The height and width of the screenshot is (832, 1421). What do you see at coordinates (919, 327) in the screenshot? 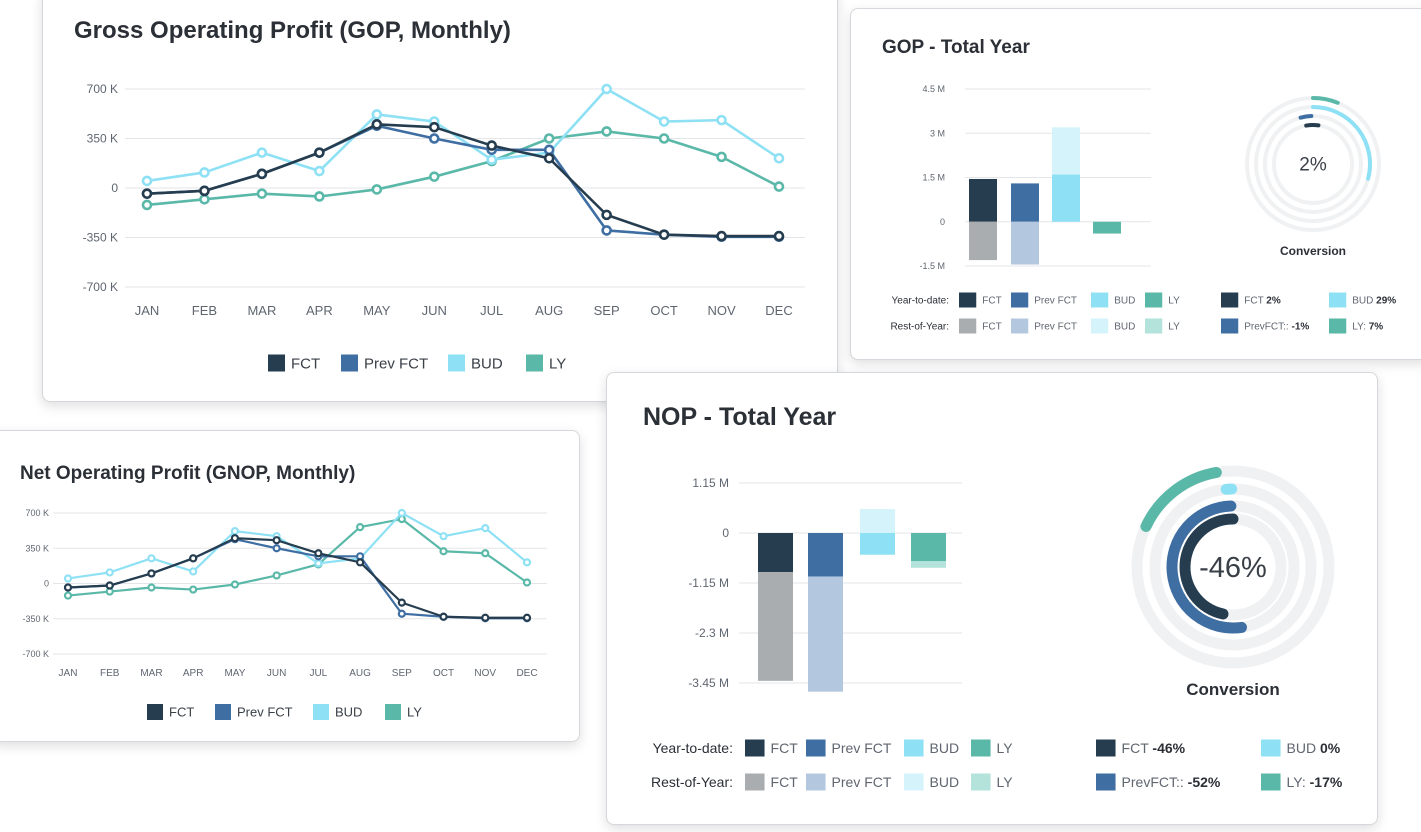
I see `legend-row-label-roy: Rest-of-Year:` at bounding box center [919, 327].